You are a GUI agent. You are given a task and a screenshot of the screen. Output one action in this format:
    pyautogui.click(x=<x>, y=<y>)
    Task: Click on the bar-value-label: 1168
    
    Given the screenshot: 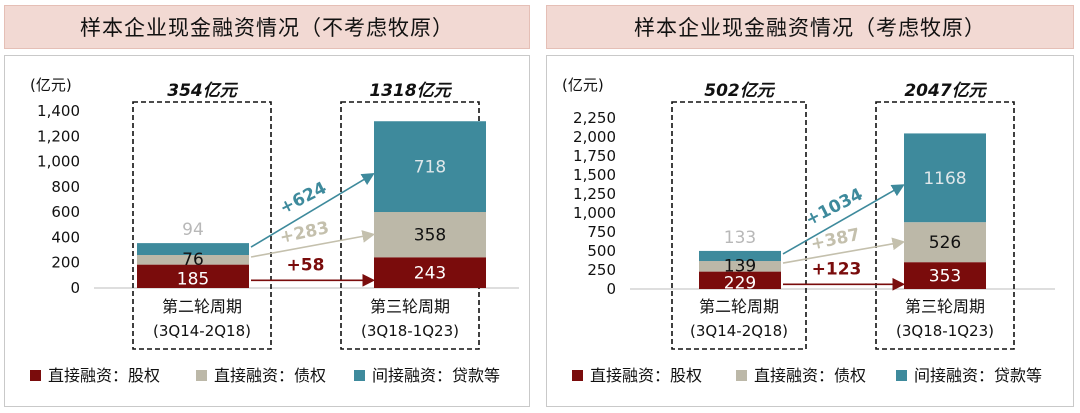 What is the action you would take?
    pyautogui.click(x=944, y=179)
    